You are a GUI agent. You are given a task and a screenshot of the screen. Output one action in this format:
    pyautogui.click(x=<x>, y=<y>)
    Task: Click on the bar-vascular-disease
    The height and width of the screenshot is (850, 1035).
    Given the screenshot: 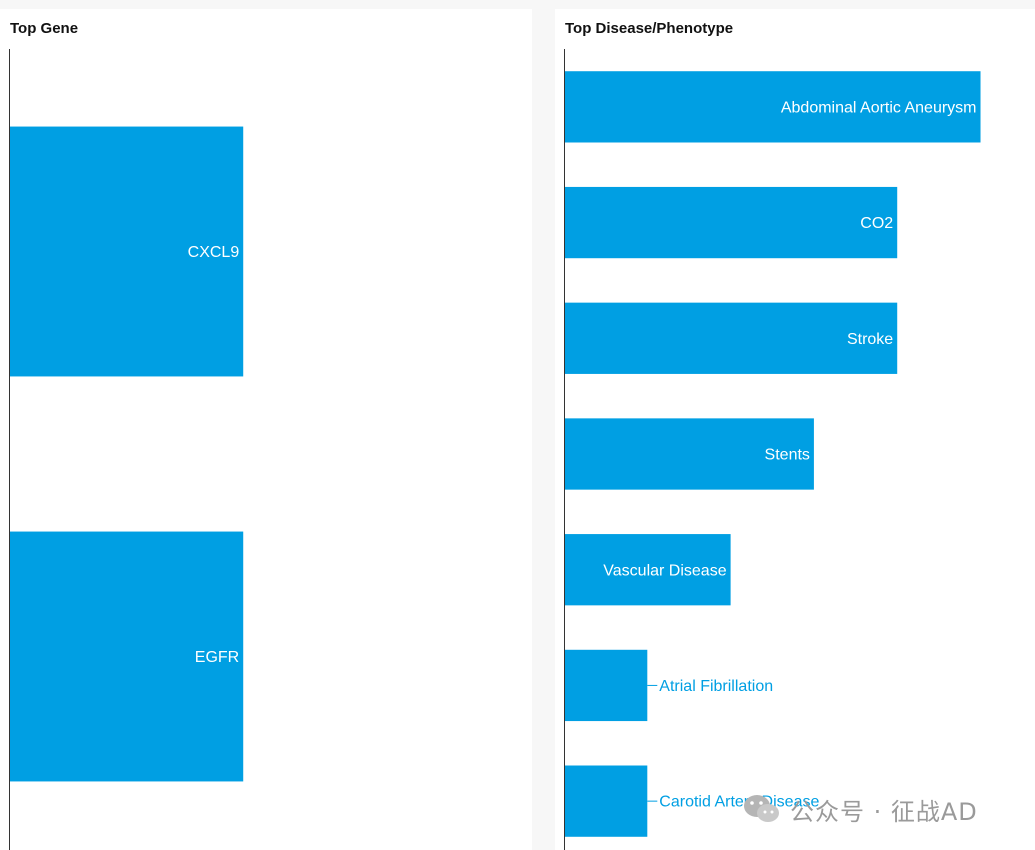 What is the action you would take?
    pyautogui.click(x=647, y=570)
    